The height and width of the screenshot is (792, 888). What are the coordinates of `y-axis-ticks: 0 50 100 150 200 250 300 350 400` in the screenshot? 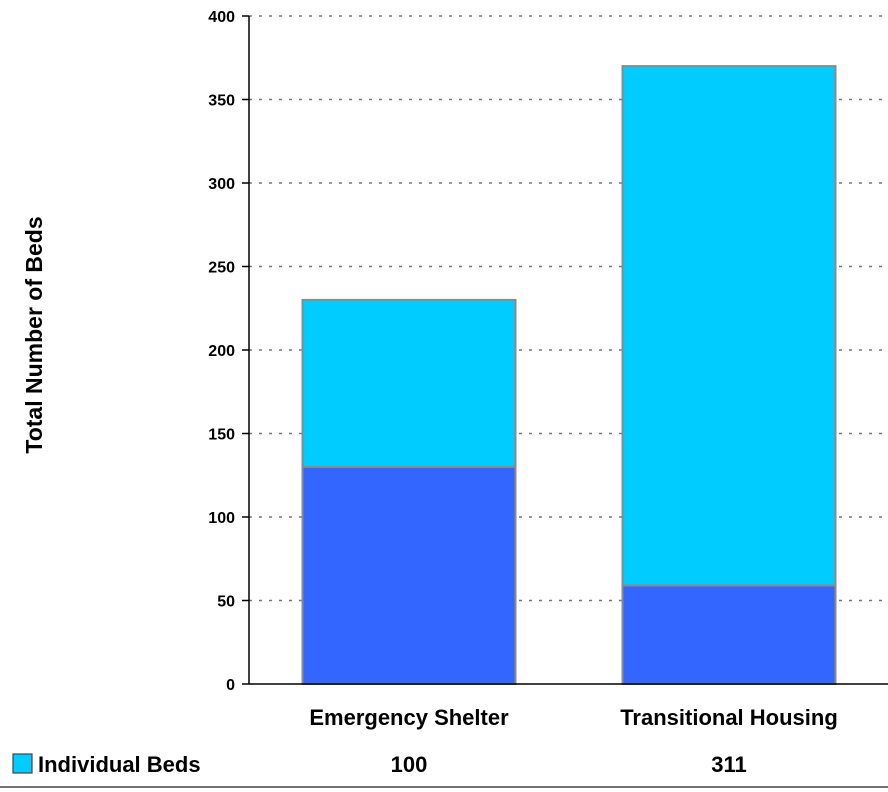 It's located at (228, 351).